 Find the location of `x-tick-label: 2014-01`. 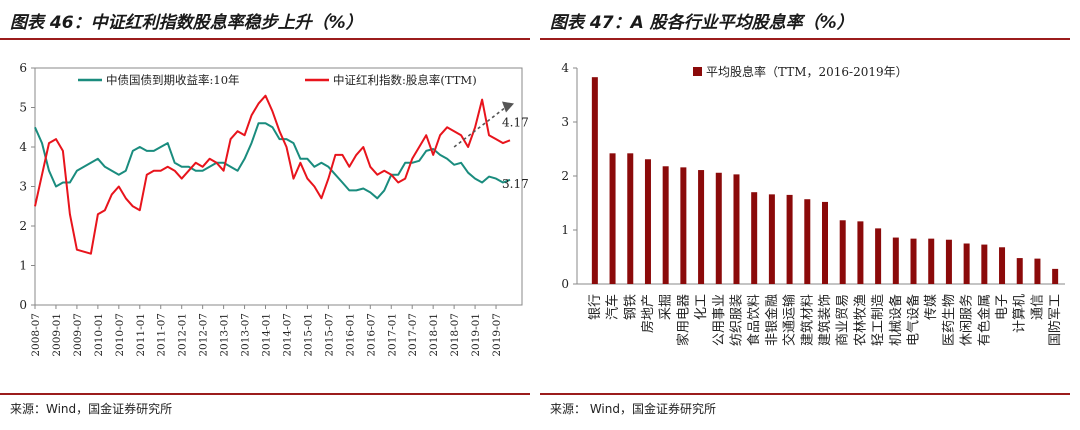

x-tick-label: 2014-01 is located at coordinates (267, 335).